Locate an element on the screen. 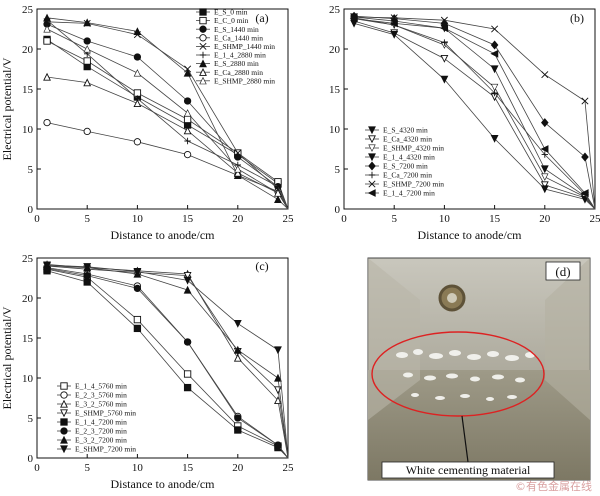  highlight-ellipse is located at coordinates (458, 374).